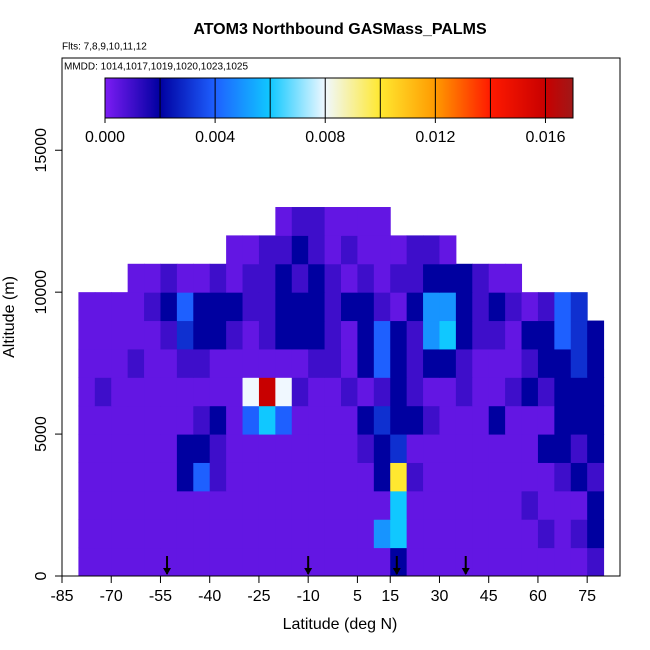 The image size is (650, 650). Describe the element at coordinates (9, 317) in the screenshot. I see `y-axis-label: Altitude (m)` at that location.